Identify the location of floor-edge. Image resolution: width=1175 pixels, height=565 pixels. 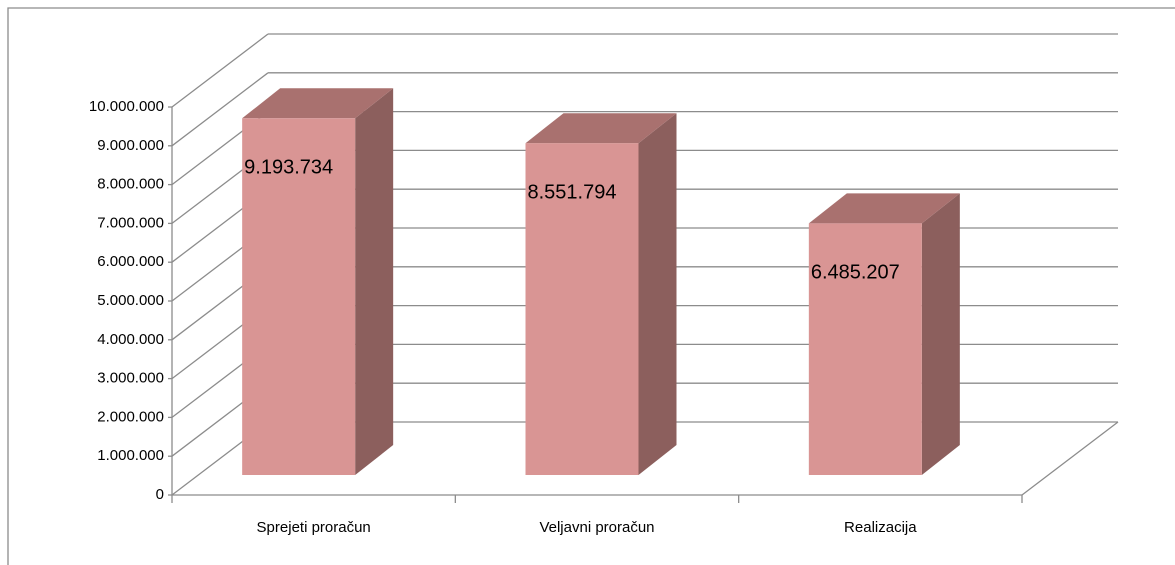
(1070, 458).